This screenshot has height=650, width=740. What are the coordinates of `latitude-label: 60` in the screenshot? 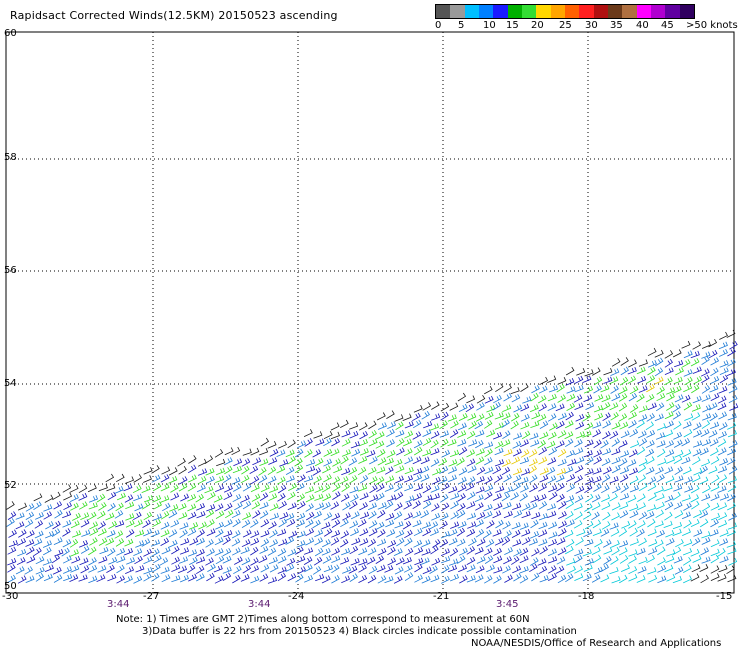 It's located at (10, 33).